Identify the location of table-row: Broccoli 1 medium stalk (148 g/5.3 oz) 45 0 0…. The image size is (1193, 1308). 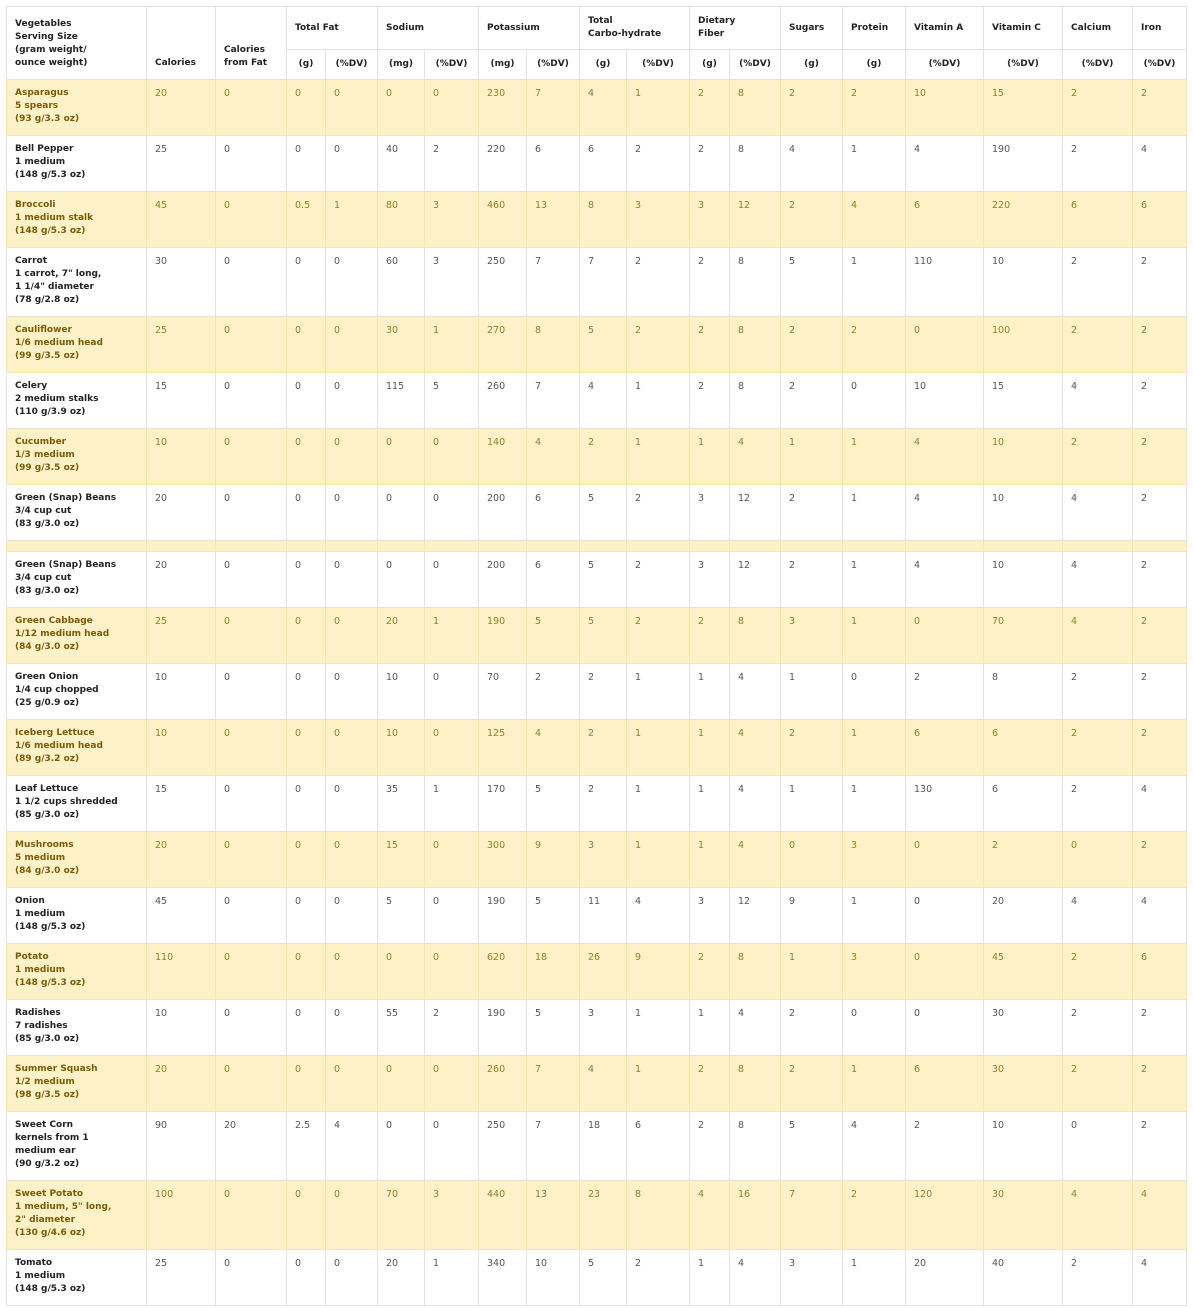
(597, 219).